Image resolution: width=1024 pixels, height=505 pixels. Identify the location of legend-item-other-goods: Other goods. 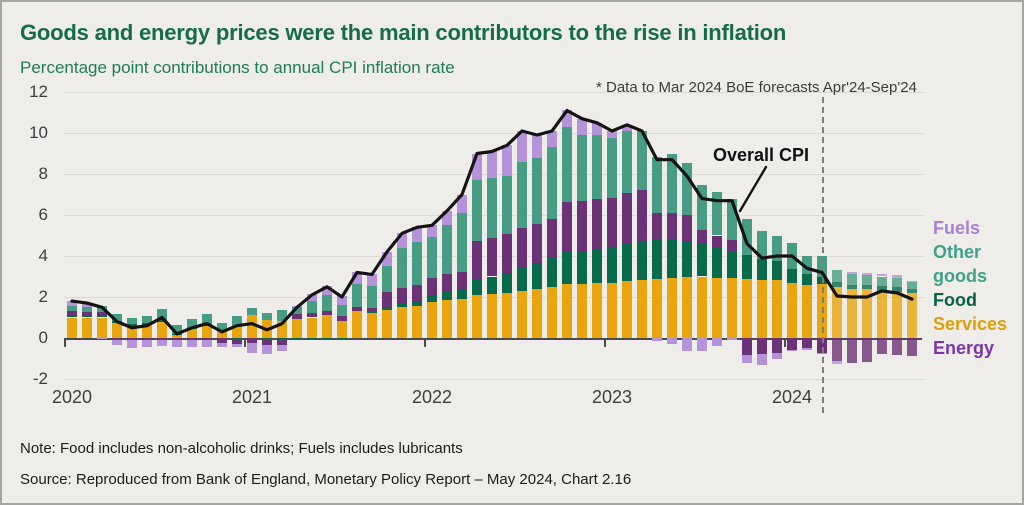
(960, 264).